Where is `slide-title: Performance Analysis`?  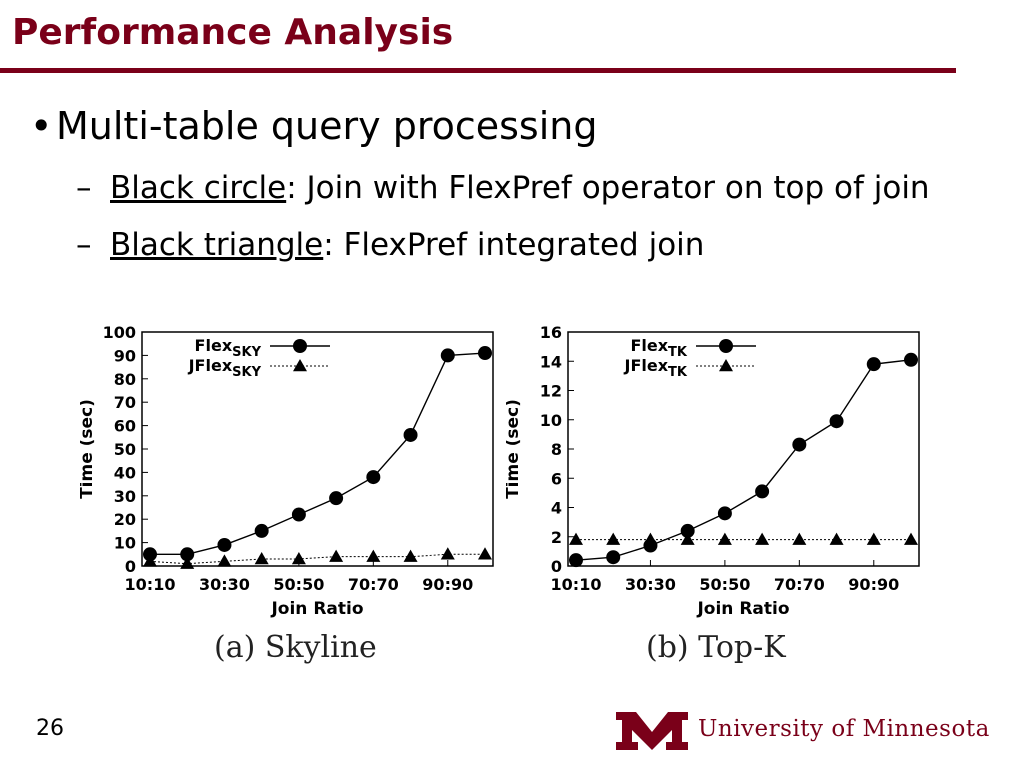 slide-title: Performance Analysis is located at coordinates (233, 32).